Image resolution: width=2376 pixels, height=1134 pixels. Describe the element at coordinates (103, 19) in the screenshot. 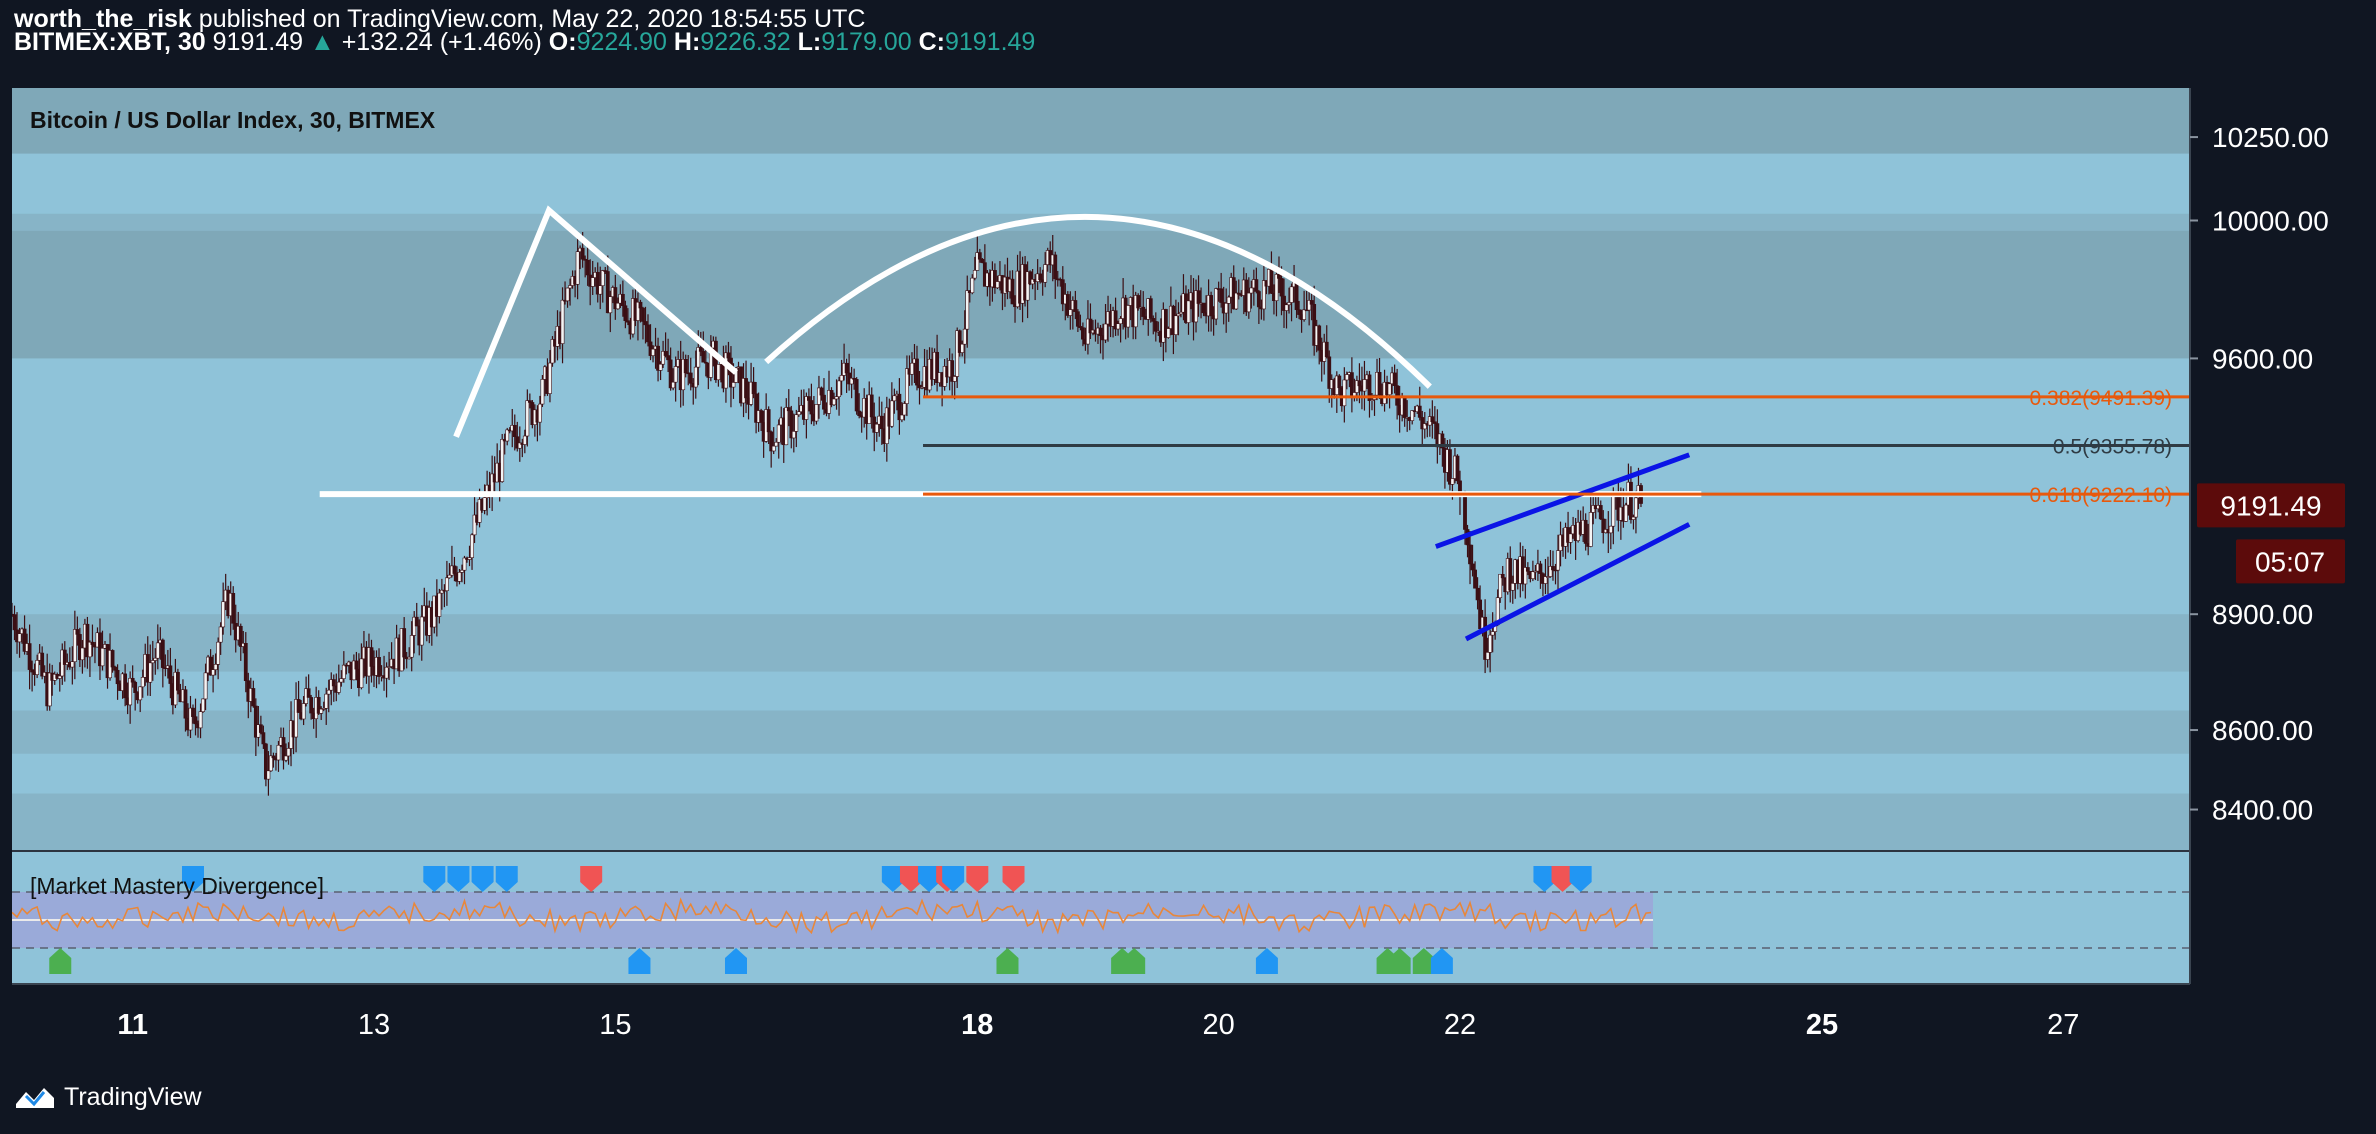

I see `publisher-name: worth_the_risk` at that location.